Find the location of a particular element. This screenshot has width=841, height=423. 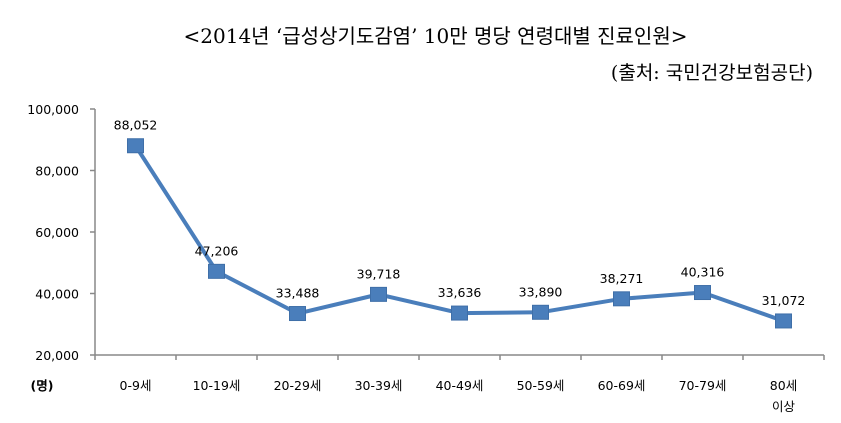

chart-title: <2014년 ‘급성상기도감염’ 10만 명당 연령대별 진료인원> is located at coordinates (435, 36).